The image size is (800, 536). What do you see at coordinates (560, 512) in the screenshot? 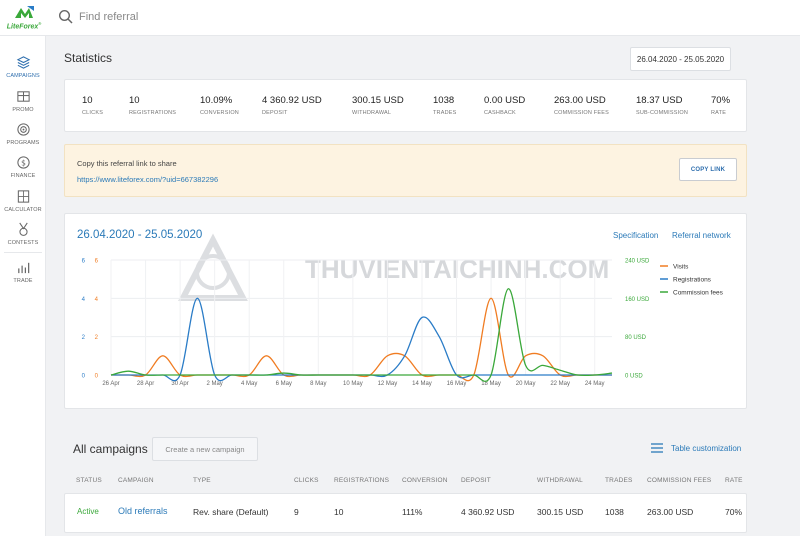
I see `campaign-withdrawal: 300.15 USD` at bounding box center [560, 512].